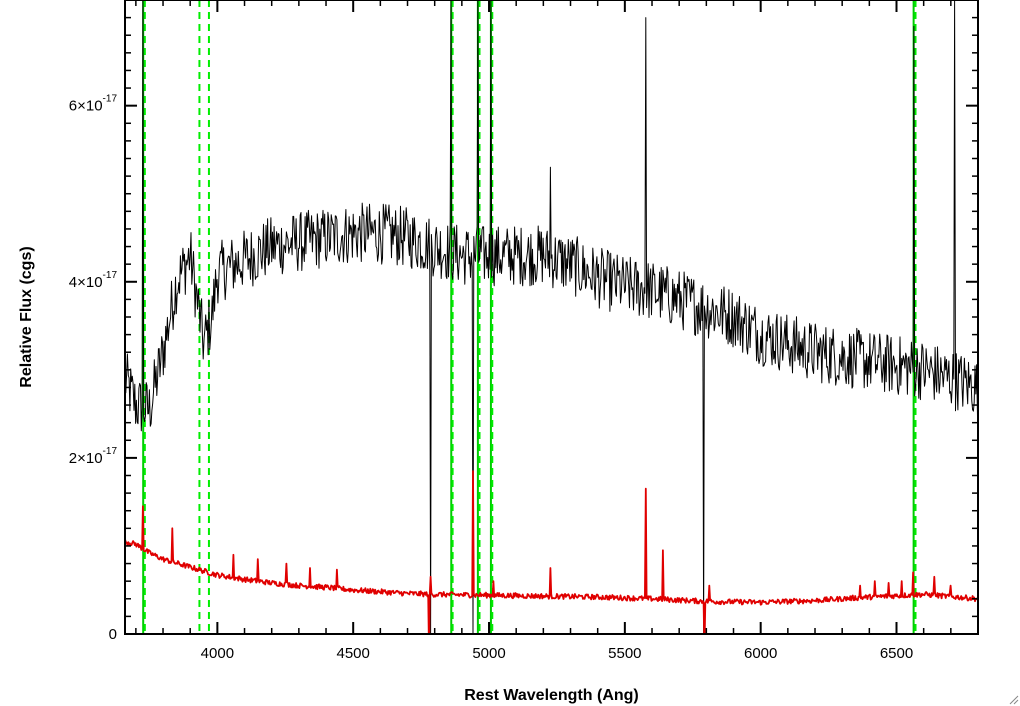  I want to click on y-tick-label-2: 4×10⁻¹⁷, so click(93, 280).